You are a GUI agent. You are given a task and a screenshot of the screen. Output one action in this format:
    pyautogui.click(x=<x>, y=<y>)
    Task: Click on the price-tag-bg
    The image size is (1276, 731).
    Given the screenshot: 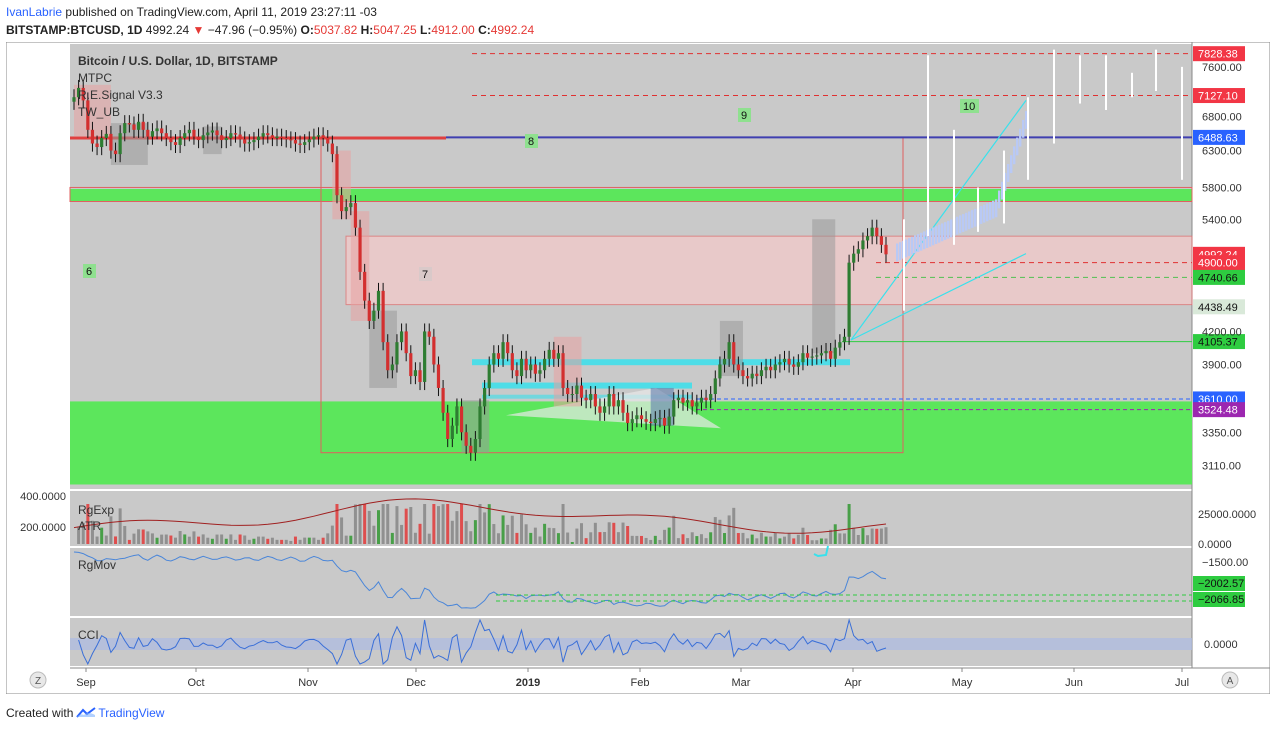 What is the action you would take?
    pyautogui.click(x=1219, y=277)
    